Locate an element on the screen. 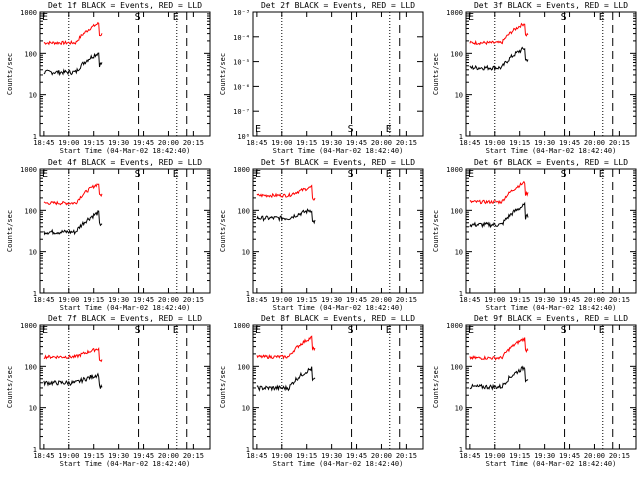 The width and height of the screenshot is (640, 480). panel-title: Det 1f BLACK = Events, RED = LLD is located at coordinates (125, 5).